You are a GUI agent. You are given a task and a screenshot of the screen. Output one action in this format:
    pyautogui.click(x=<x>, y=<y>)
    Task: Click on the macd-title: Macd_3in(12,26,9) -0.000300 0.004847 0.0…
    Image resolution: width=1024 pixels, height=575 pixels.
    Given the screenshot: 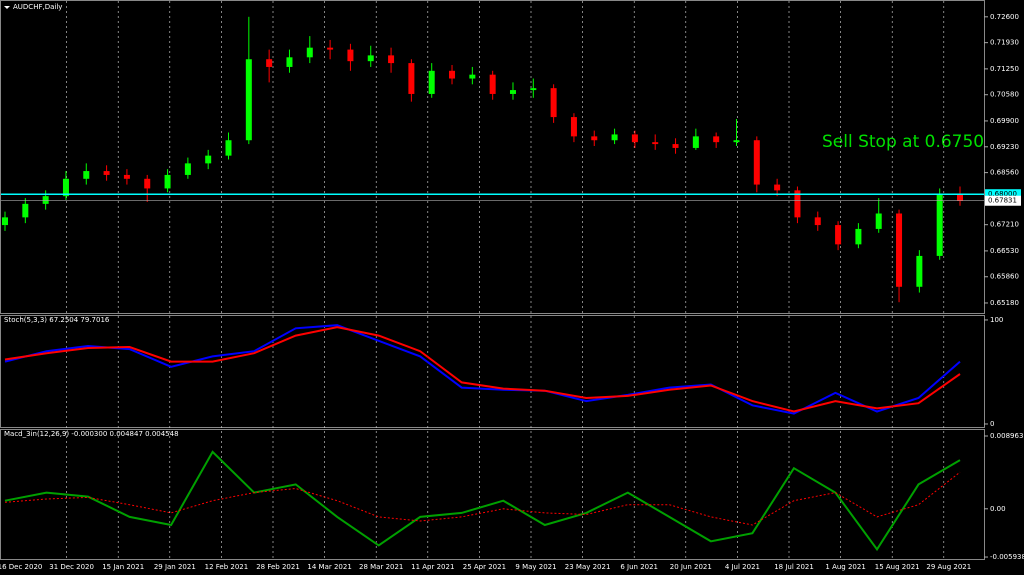 What is the action you would take?
    pyautogui.click(x=91, y=434)
    